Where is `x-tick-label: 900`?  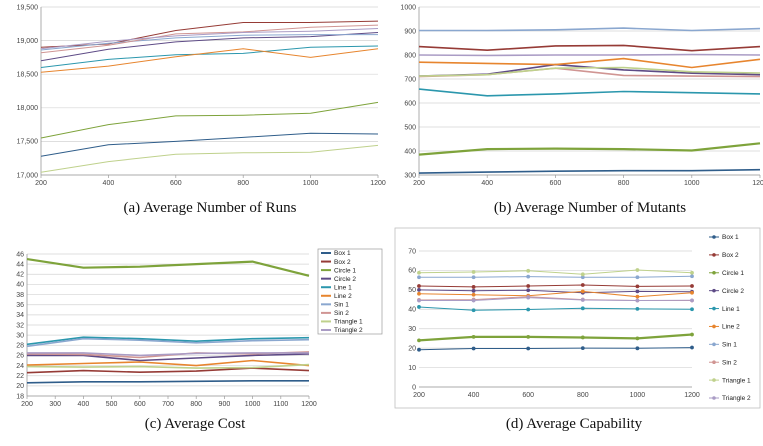
x-tick-label: 900 is located at coordinates (225, 404).